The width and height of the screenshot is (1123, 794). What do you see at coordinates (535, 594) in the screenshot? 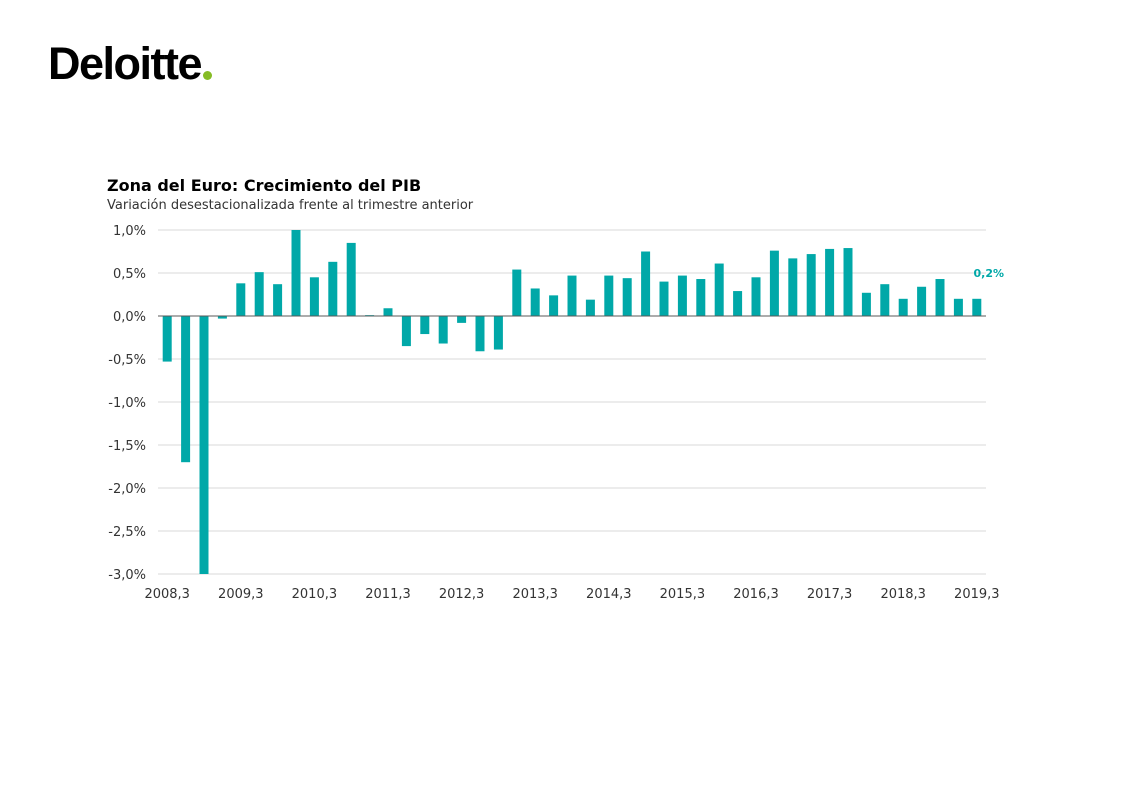
I see `x-tick-label: 2013,3` at bounding box center [535, 594].